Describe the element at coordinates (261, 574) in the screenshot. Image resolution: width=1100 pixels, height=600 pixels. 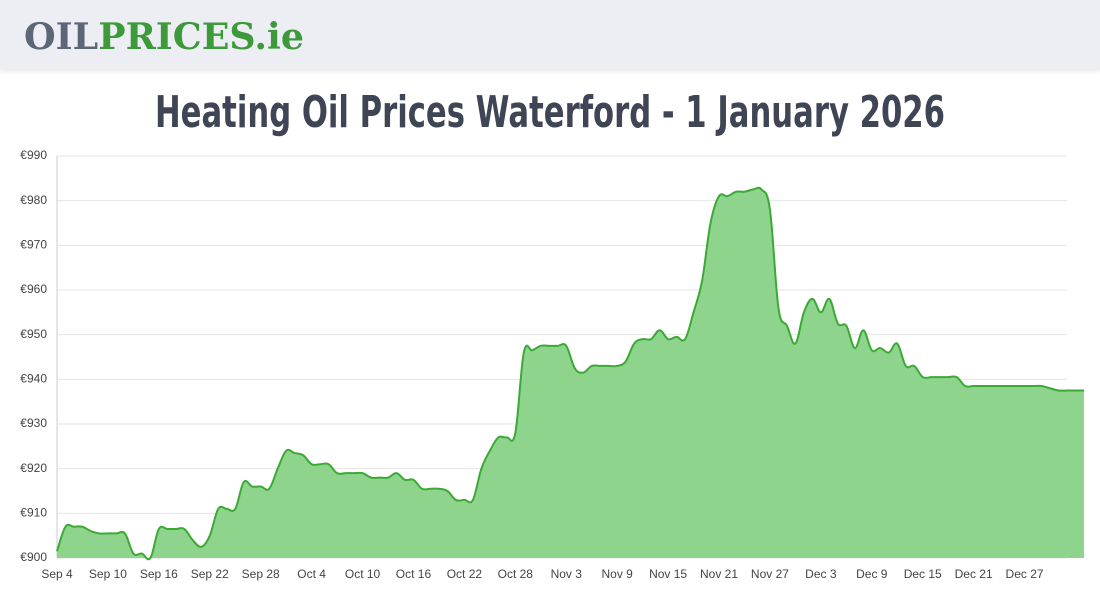
I see `x-tick-label: Sep 28` at that location.